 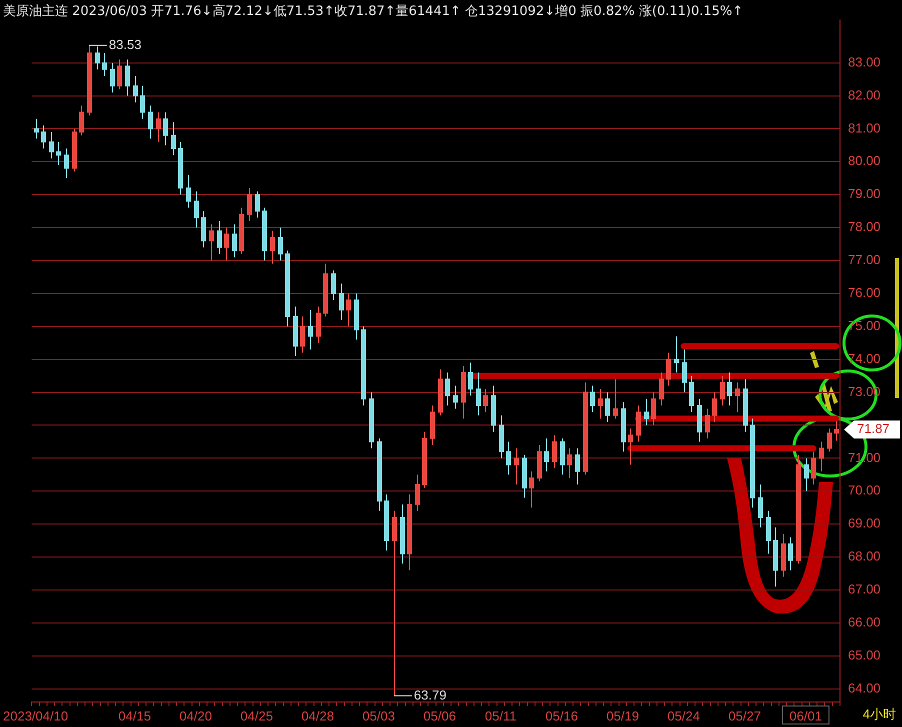 What do you see at coordinates (864, 160) in the screenshot?
I see `y-tick-label: 80.00` at bounding box center [864, 160].